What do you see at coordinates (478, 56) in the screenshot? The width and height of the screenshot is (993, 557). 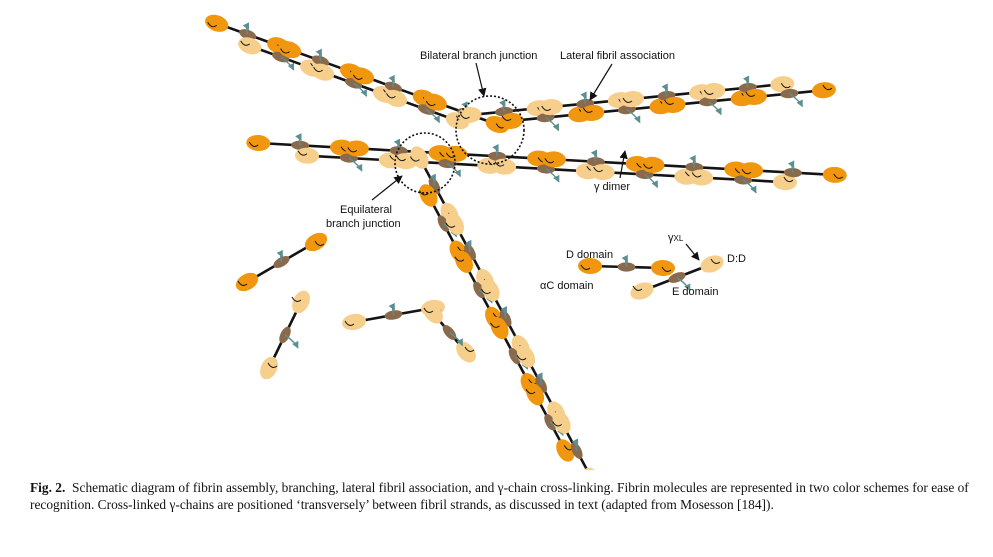 I see `bilateral-junction-label: Bilateral branch junction` at bounding box center [478, 56].